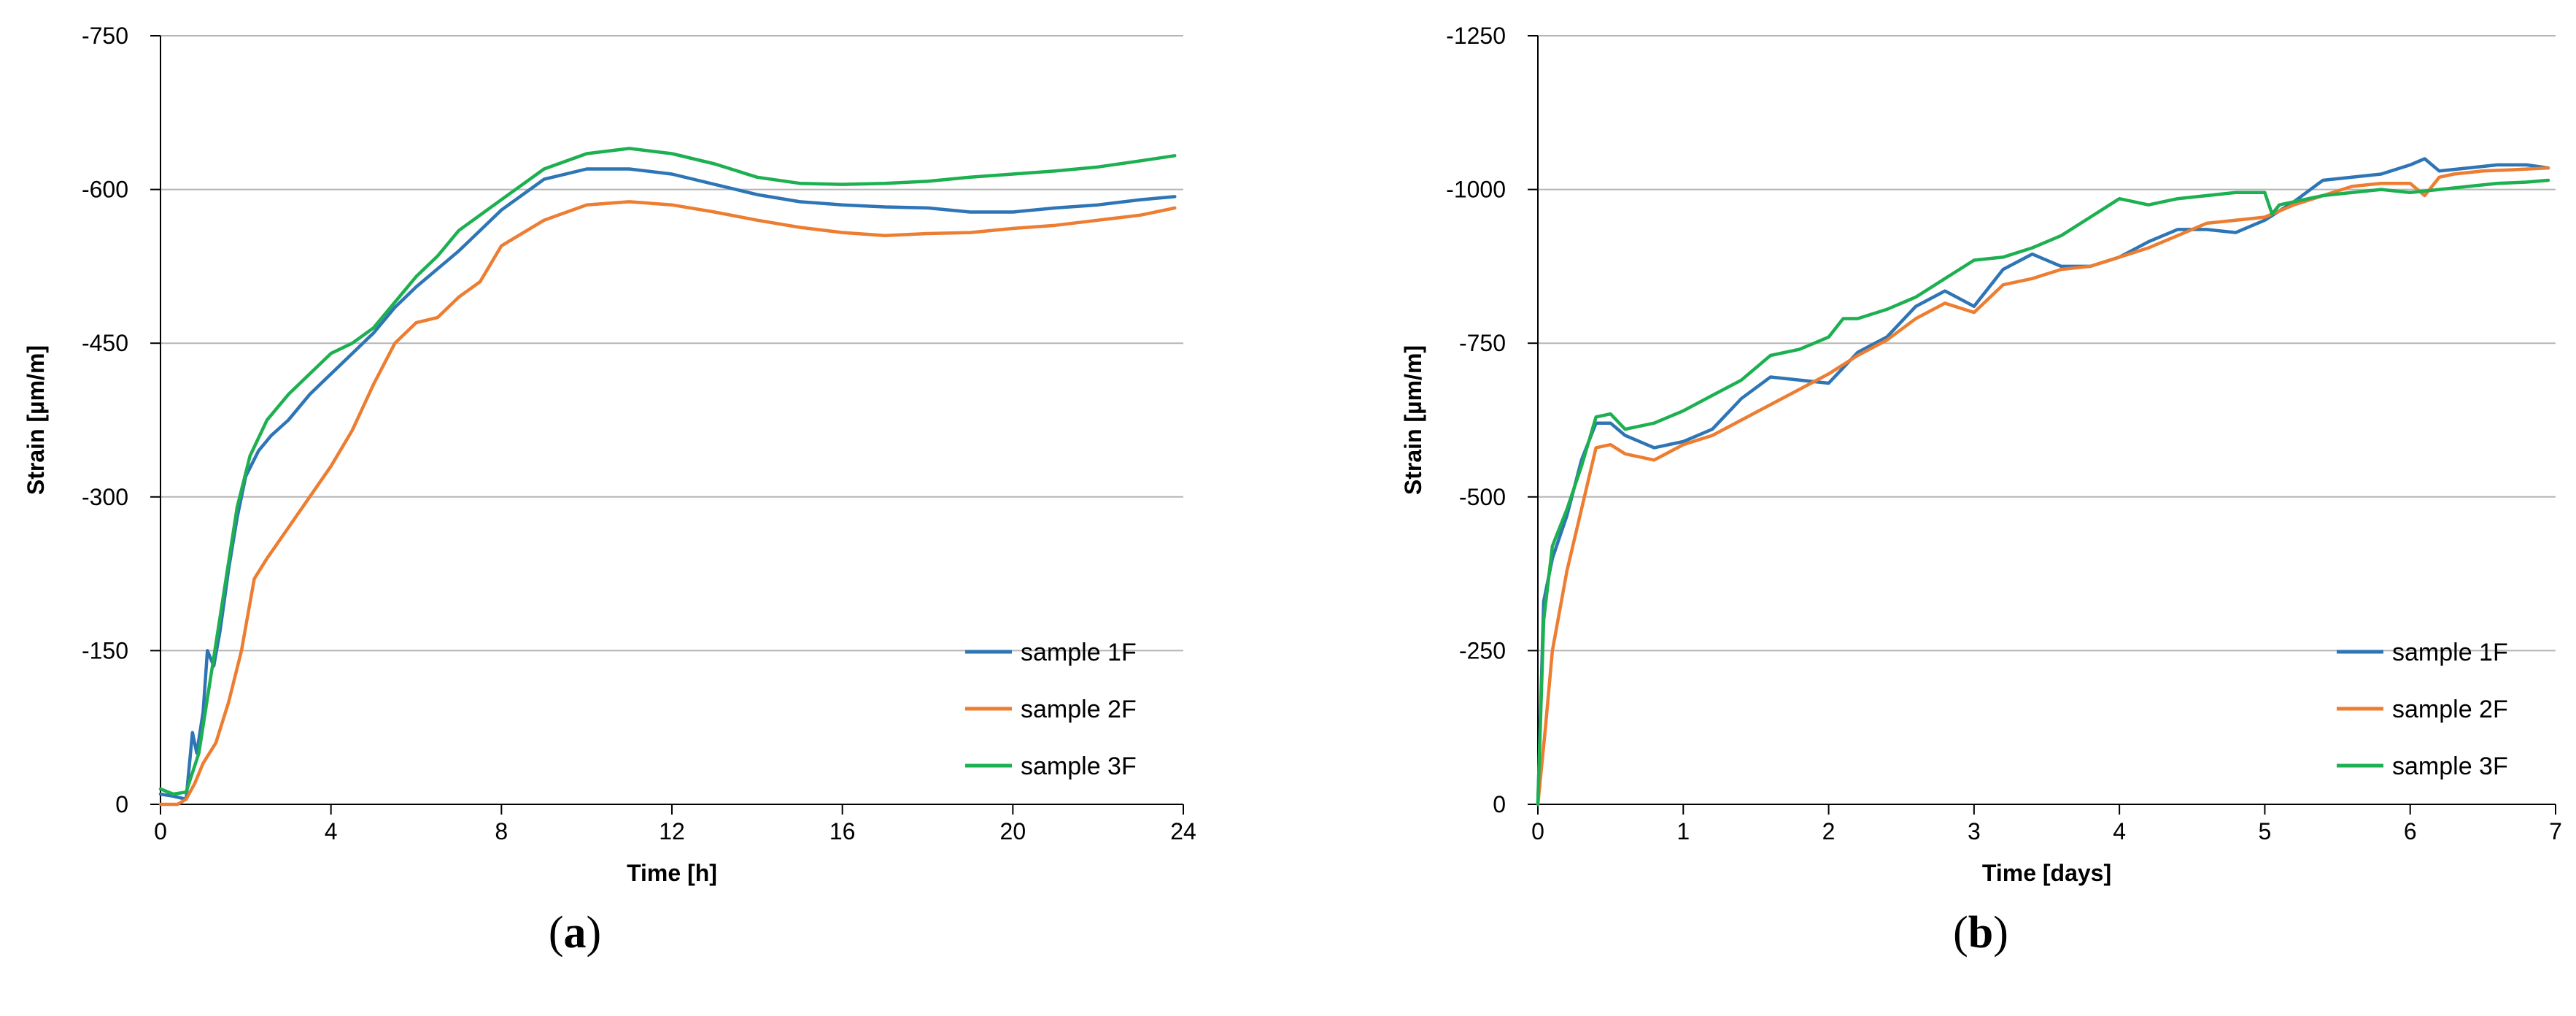  Describe the element at coordinates (2450, 709) in the screenshot. I see `panel-b-legend-label: sample 2F` at that location.